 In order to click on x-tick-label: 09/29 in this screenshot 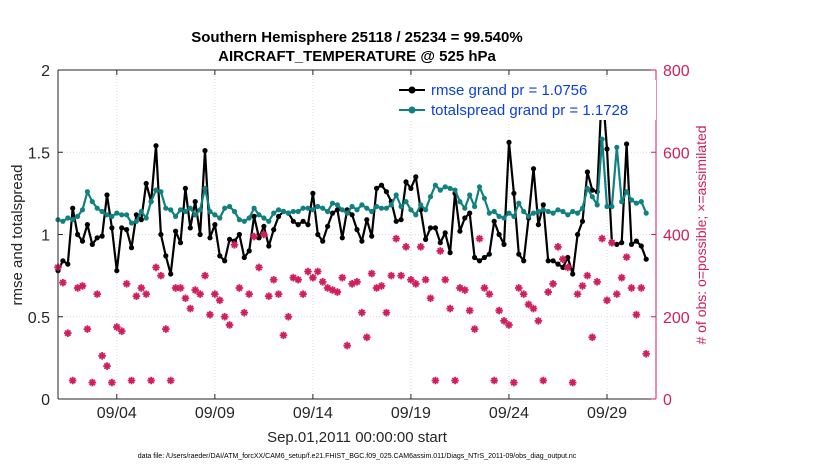, I will do `click(607, 413)`.